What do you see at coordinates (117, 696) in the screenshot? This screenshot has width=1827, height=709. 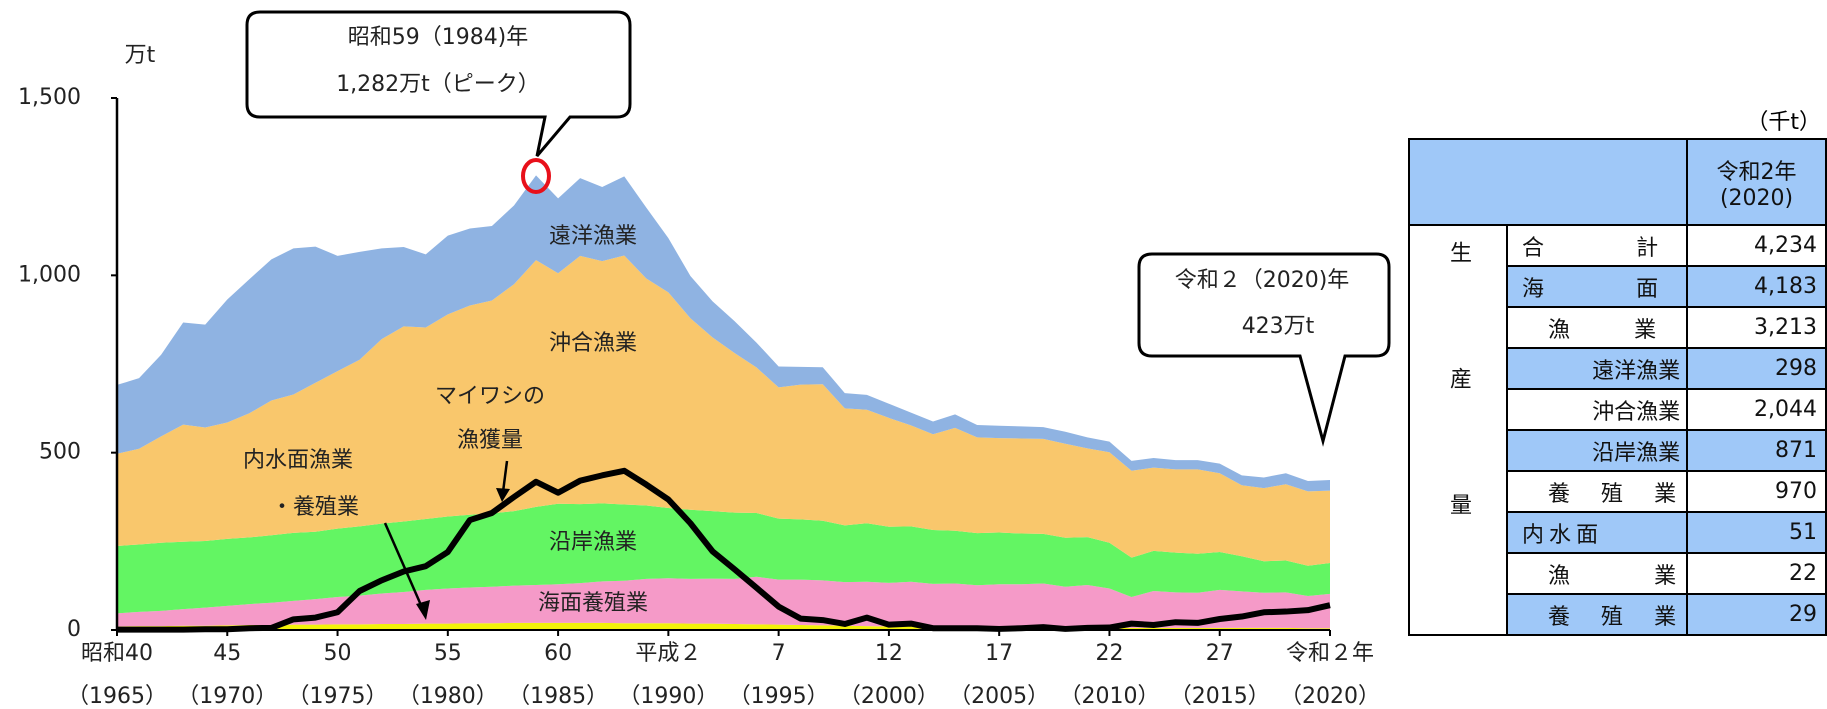 I see `x-tick-label: （1965）` at bounding box center [117, 696].